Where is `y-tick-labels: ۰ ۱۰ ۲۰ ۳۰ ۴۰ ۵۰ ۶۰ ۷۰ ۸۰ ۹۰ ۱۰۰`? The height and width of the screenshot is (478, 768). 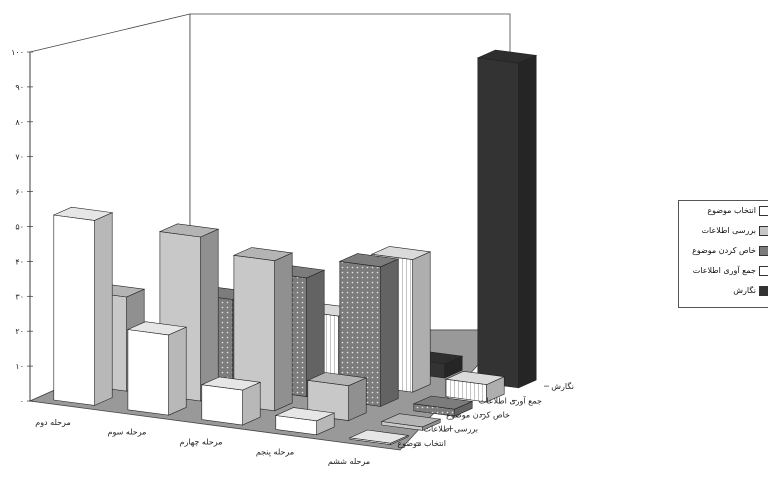 y-tick-labels: ۰ ۱۰ ۲۰ ۳۰ ۴۰ ۵۰ ۶۰ ۷۰ ۸۰ ۹۰ ۱۰۰ is located at coordinates (22, 227).